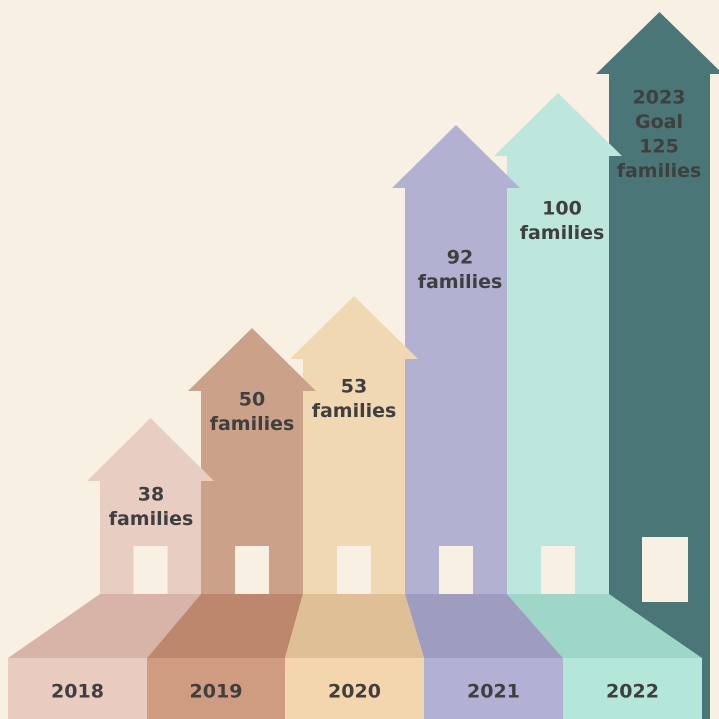  Describe the element at coordinates (354, 387) in the screenshot. I see `house-label: 53` at that location.